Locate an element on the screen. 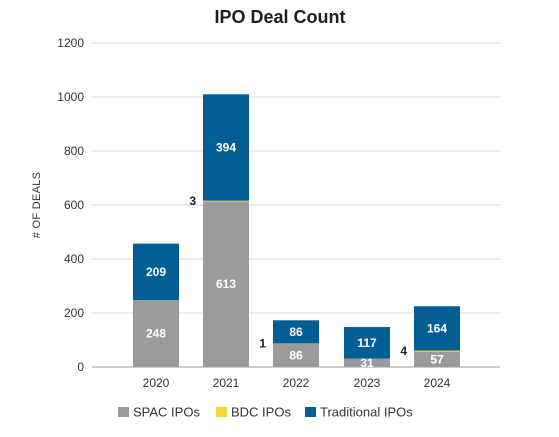 The height and width of the screenshot is (437, 559). y-tick-label: 400 is located at coordinates (74, 259).